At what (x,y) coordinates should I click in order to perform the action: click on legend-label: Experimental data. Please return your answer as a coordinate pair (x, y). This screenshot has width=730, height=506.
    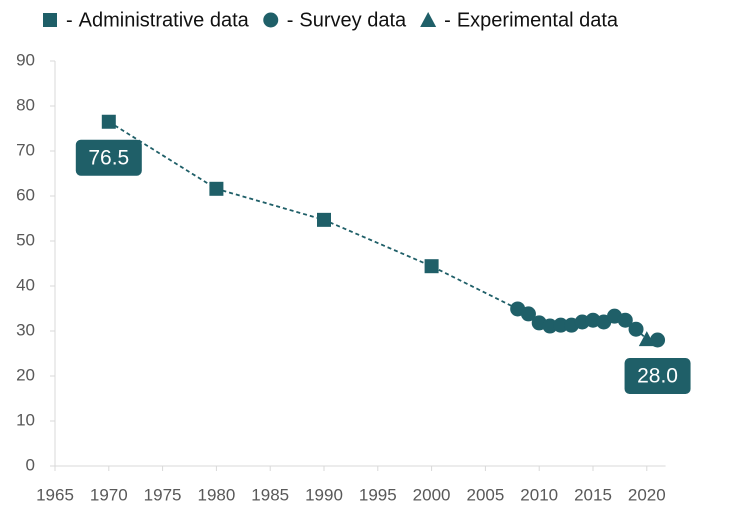
    Looking at the image, I should click on (538, 20).